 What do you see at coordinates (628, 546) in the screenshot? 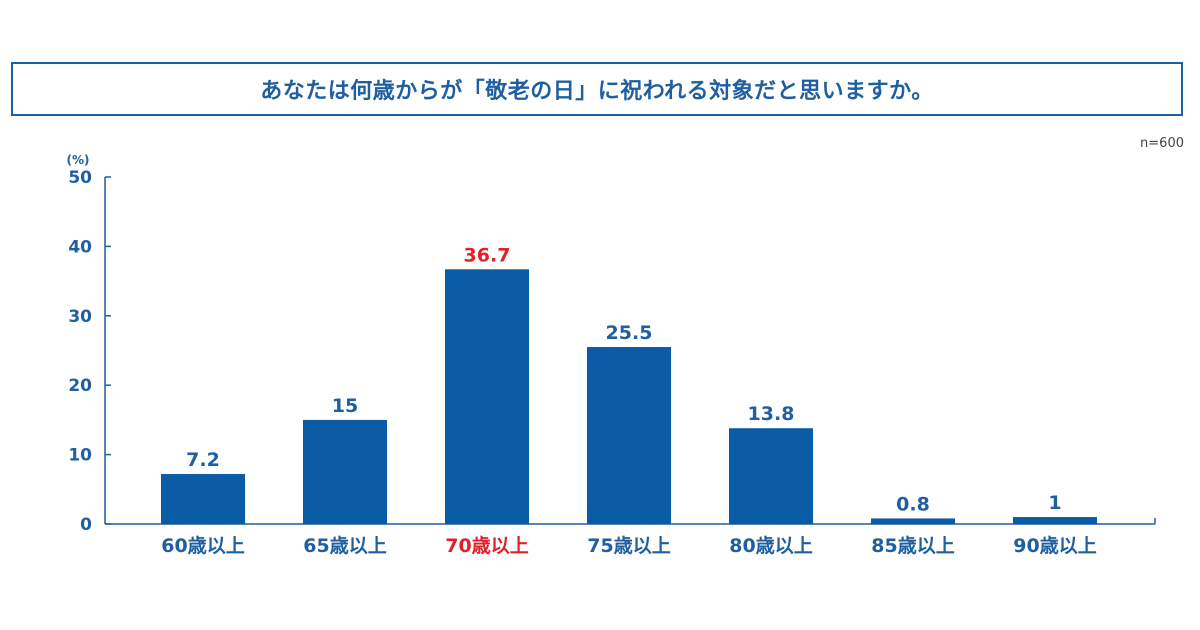
I see `category-label: 75歳以上` at bounding box center [628, 546].